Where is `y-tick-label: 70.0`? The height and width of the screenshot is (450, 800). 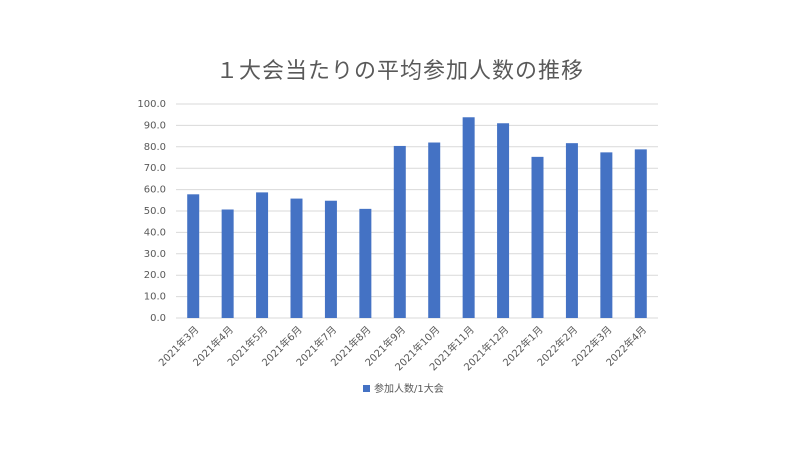
y-tick-label: 70.0 is located at coordinates (155, 168).